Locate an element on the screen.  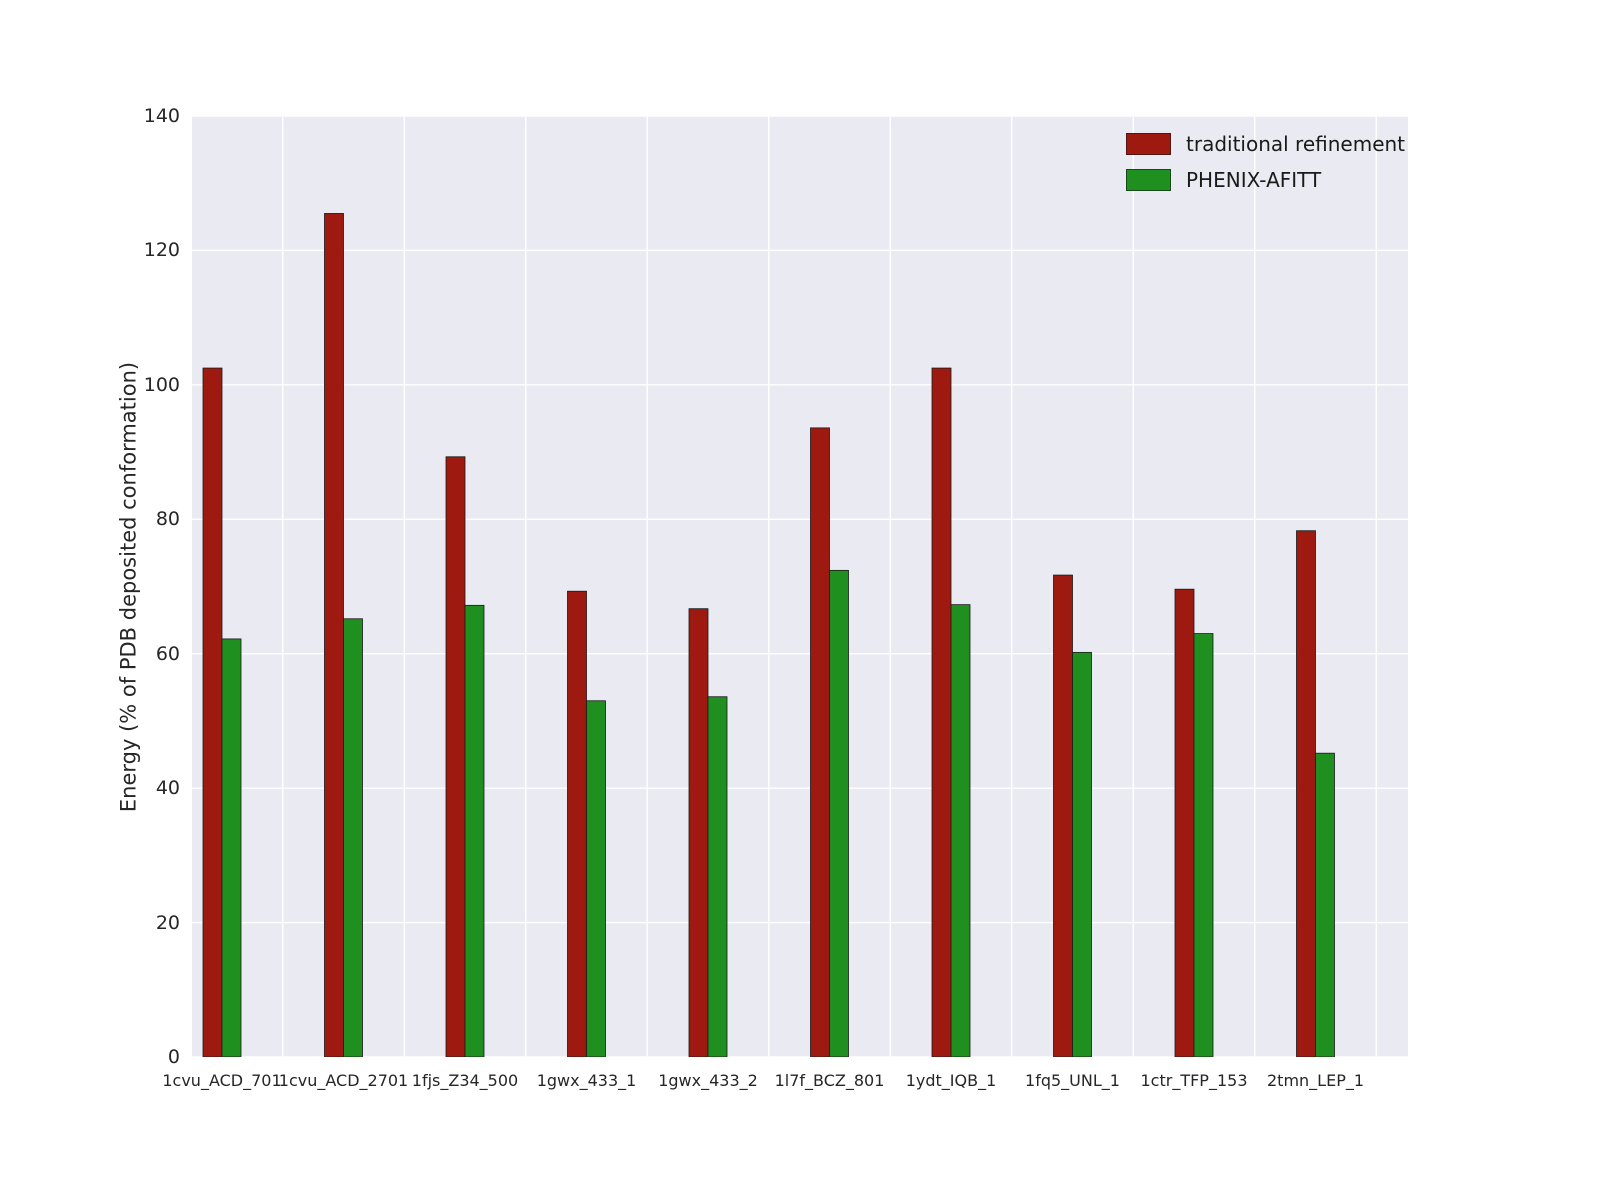
x-tick-label: 1ydt_IQB_1 is located at coordinates (951, 1080).